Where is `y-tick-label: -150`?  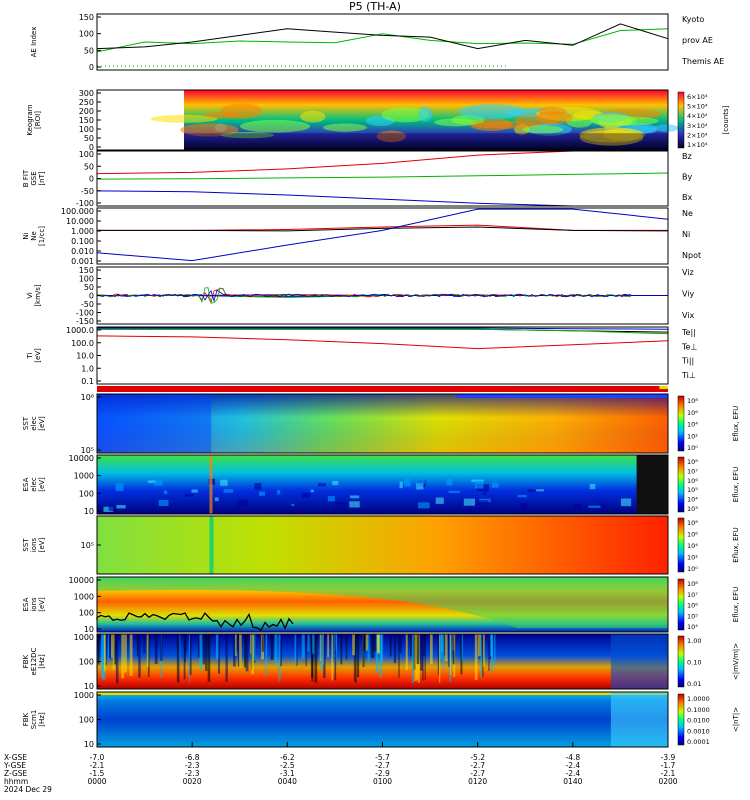 y-tick-label: -150 is located at coordinates (85, 321).